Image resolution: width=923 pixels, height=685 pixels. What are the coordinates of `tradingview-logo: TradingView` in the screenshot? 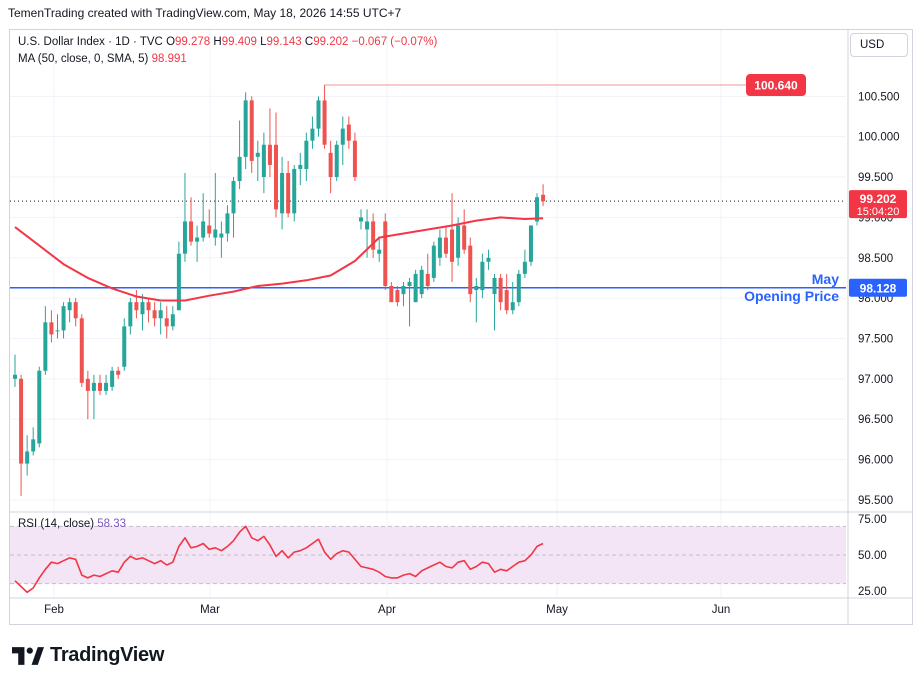 It's located at (88, 655).